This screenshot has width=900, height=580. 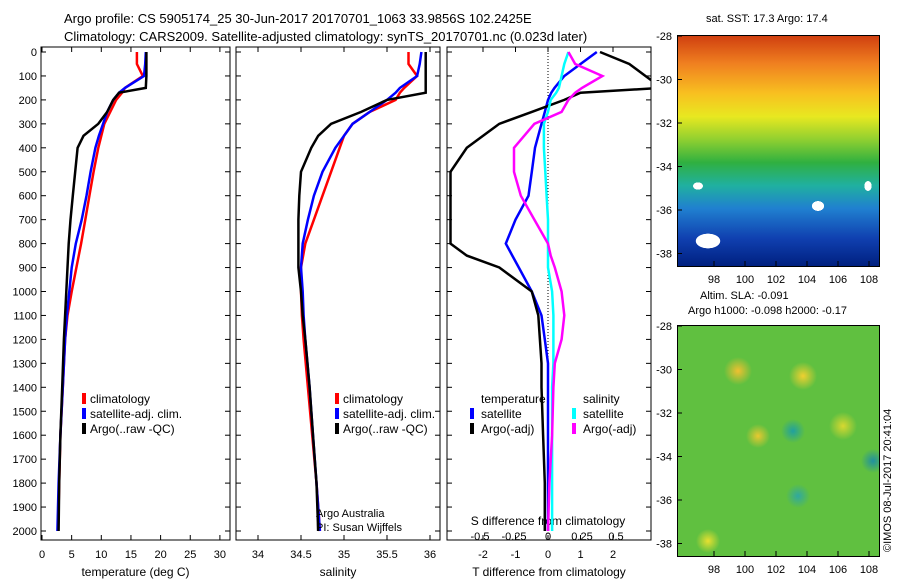 I want to click on map-lat-label: -36, so click(x=664, y=501).